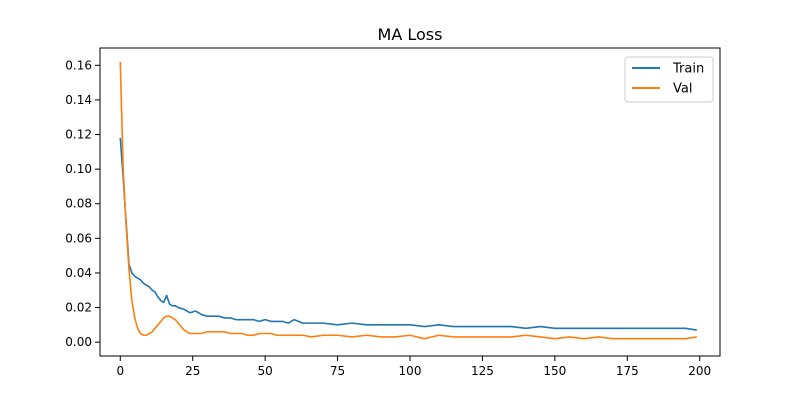  I want to click on y-tick-label: 0.14, so click(78, 100).